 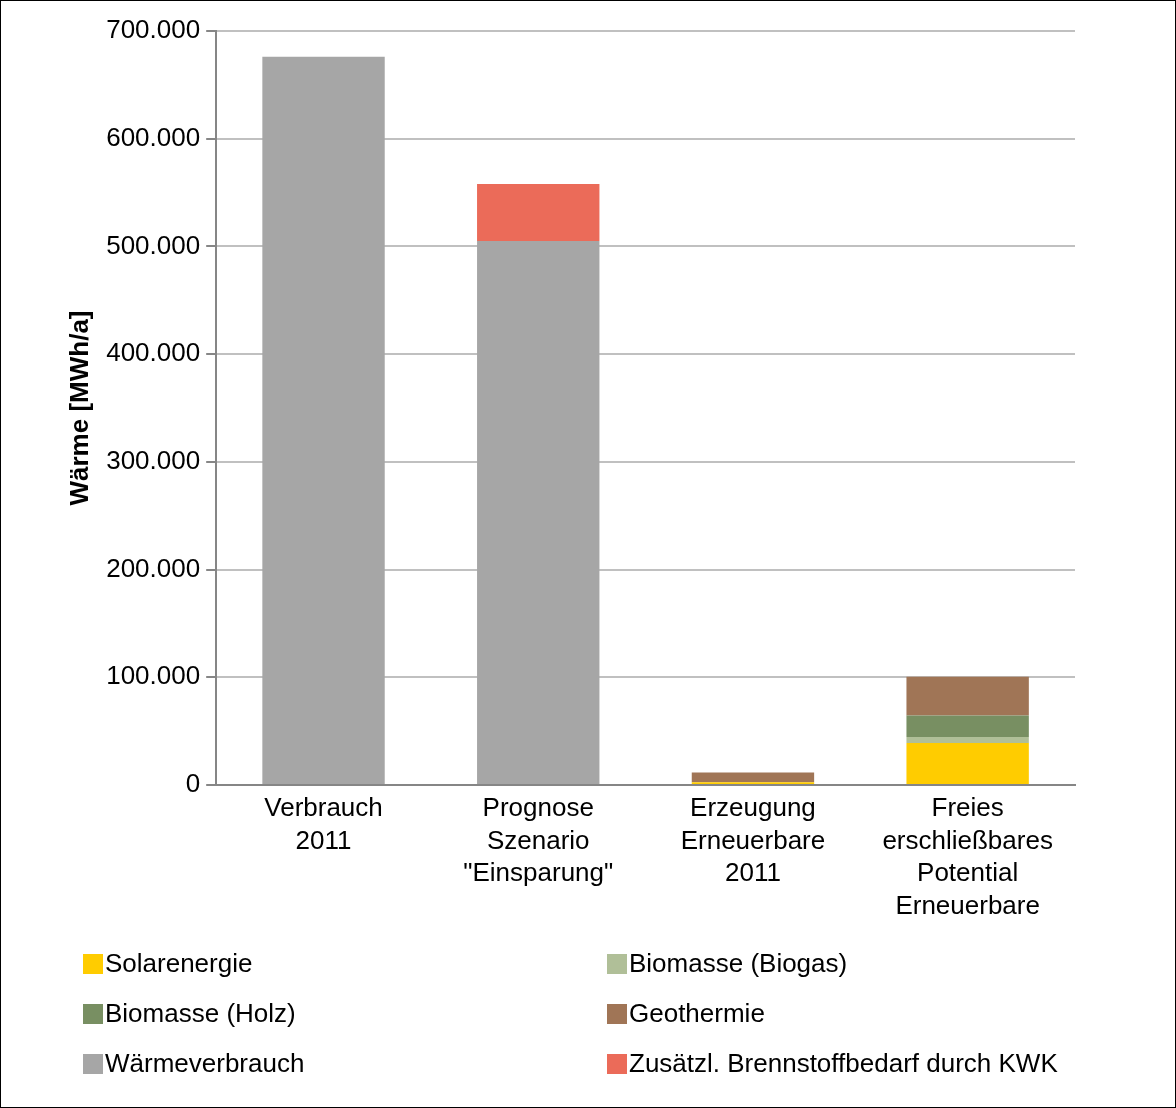 What do you see at coordinates (153, 460) in the screenshot?
I see `y-tick-label: 300.000` at bounding box center [153, 460].